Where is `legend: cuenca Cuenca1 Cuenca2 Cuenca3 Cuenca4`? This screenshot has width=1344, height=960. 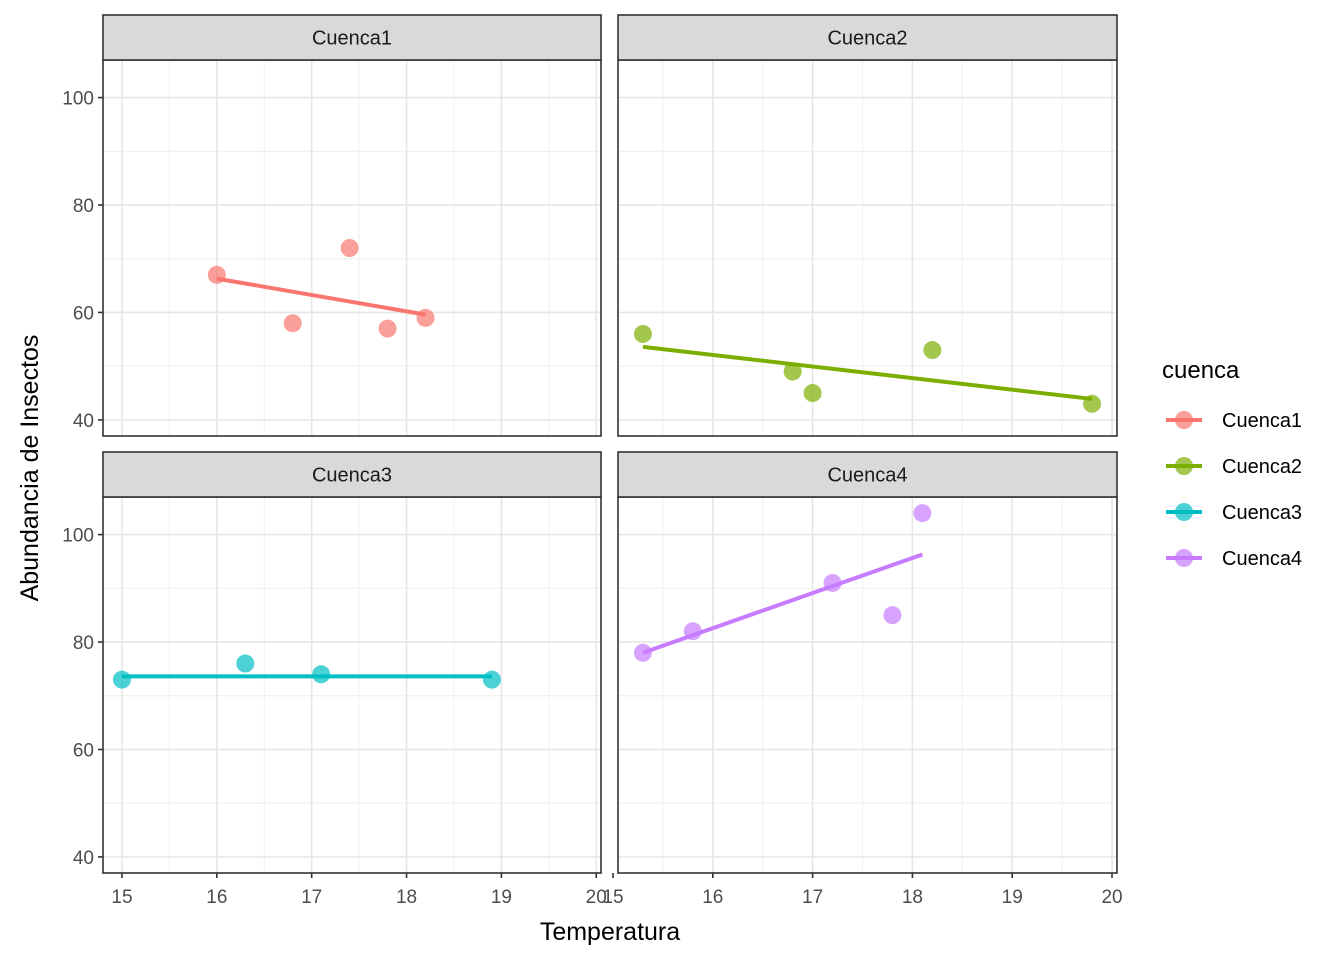
legend: cuenca Cuenca1 Cuenca2 Cuenca3 Cuenca4 is located at coordinates (1232, 463).